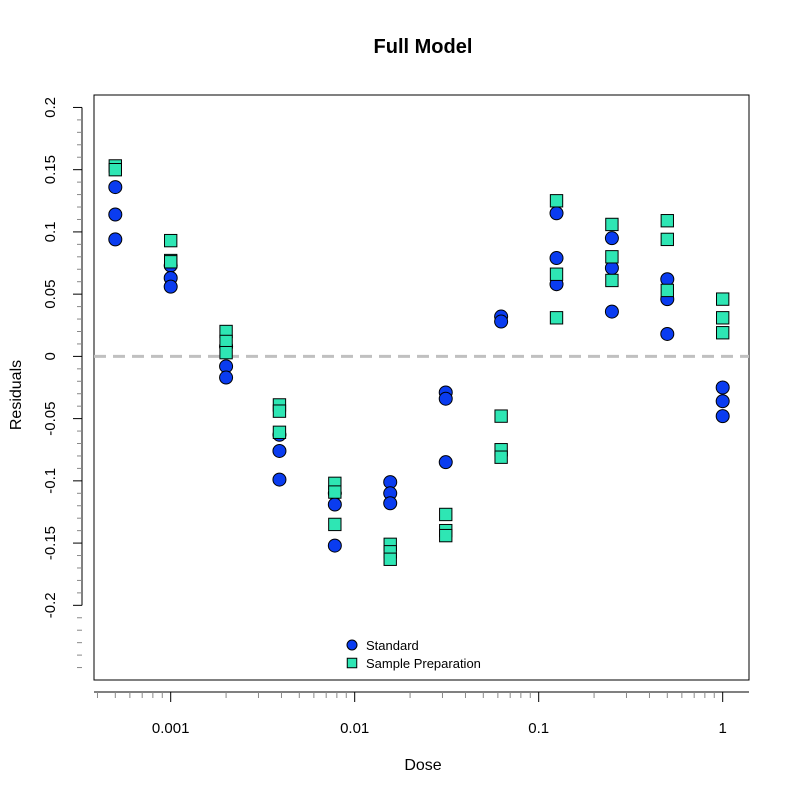  What do you see at coordinates (50, 107) in the screenshot?
I see `y-tick-label: 0.2` at bounding box center [50, 107].